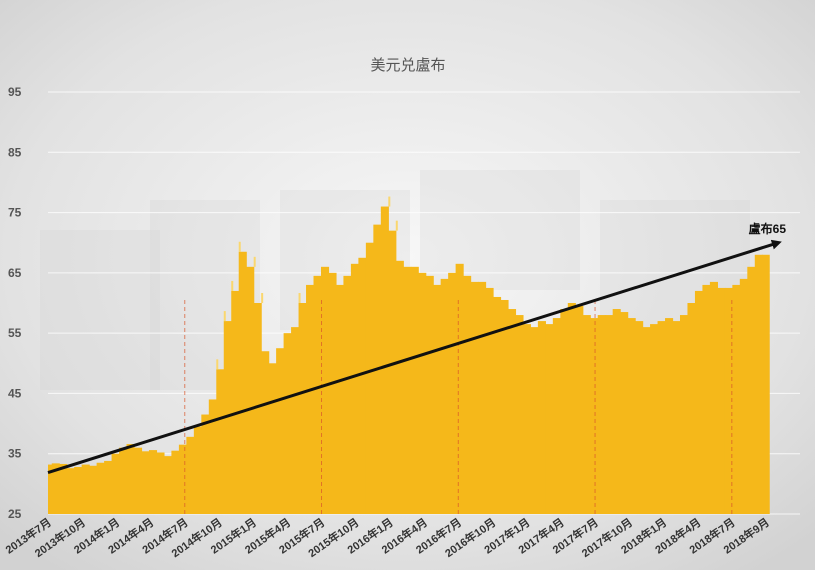  I want to click on y-tick-label: 95, so click(15, 92).